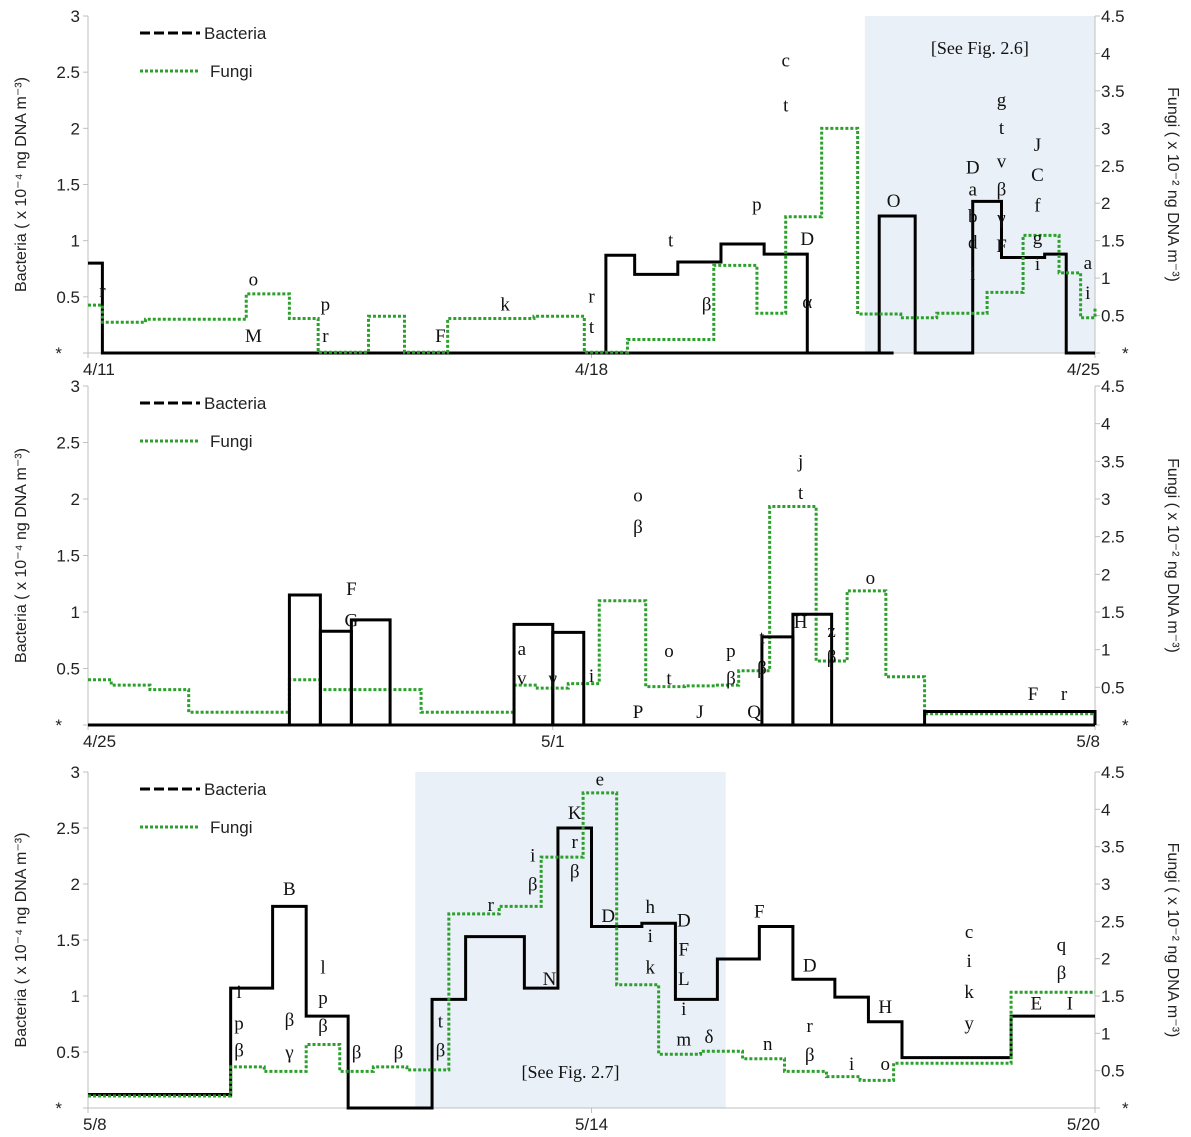 This screenshot has height=1137, width=1191. I want to click on annotation-label: Q, so click(754, 712).